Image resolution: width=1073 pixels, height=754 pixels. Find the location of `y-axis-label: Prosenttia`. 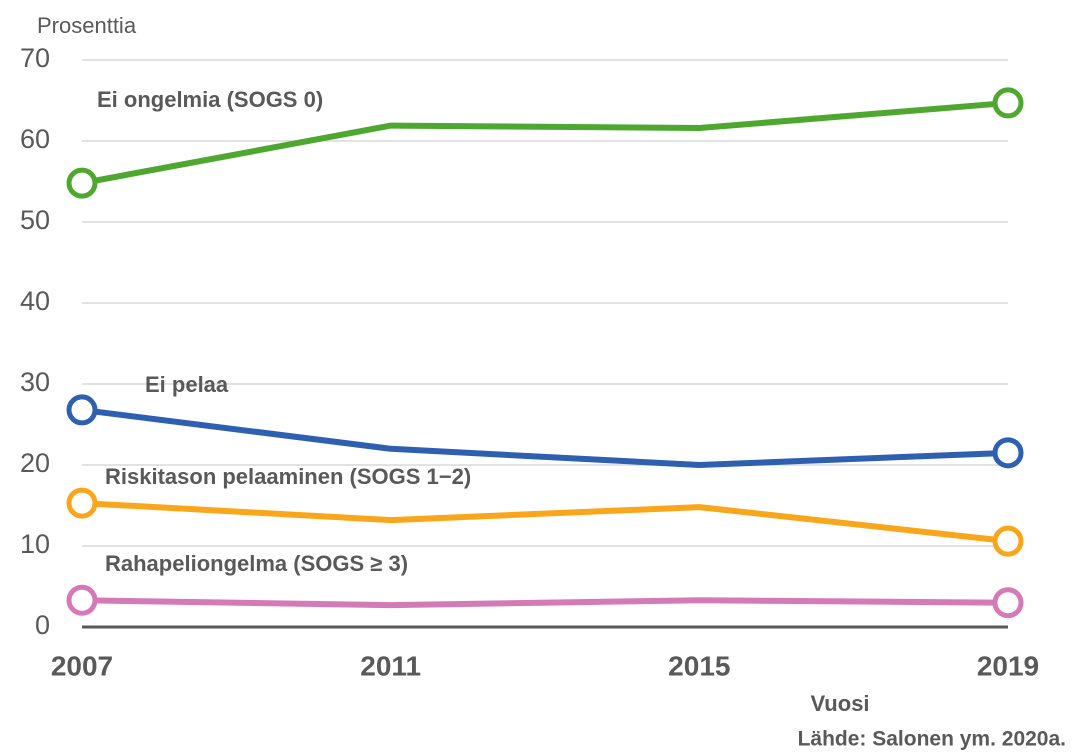

y-axis-label: Prosenttia is located at coordinates (87, 25).